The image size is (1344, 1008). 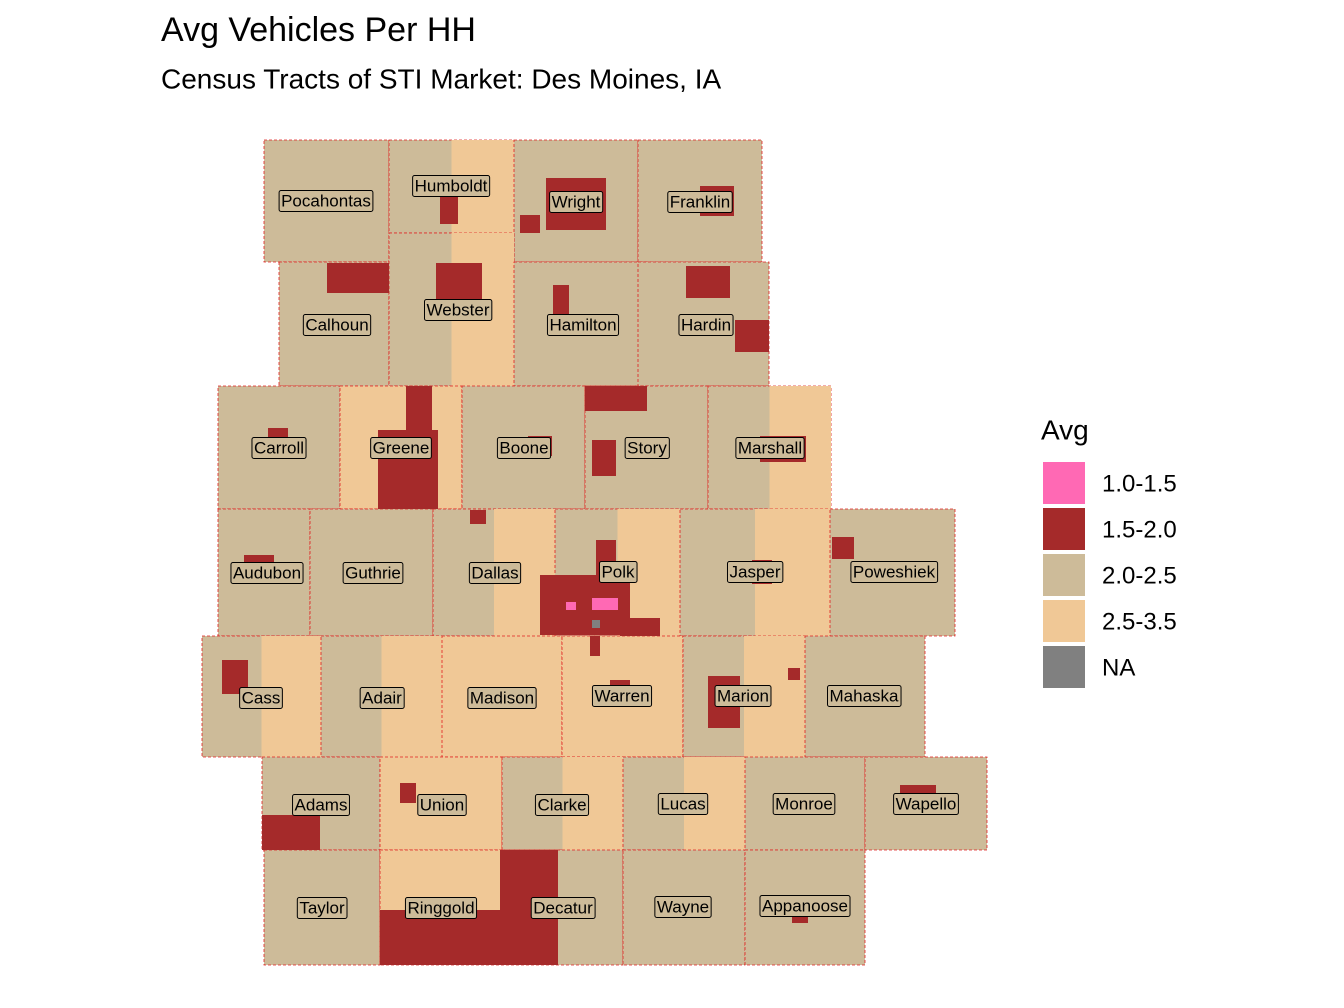 What do you see at coordinates (1139, 575) in the screenshot?
I see `legend-label: 2.0-2.5` at bounding box center [1139, 575].